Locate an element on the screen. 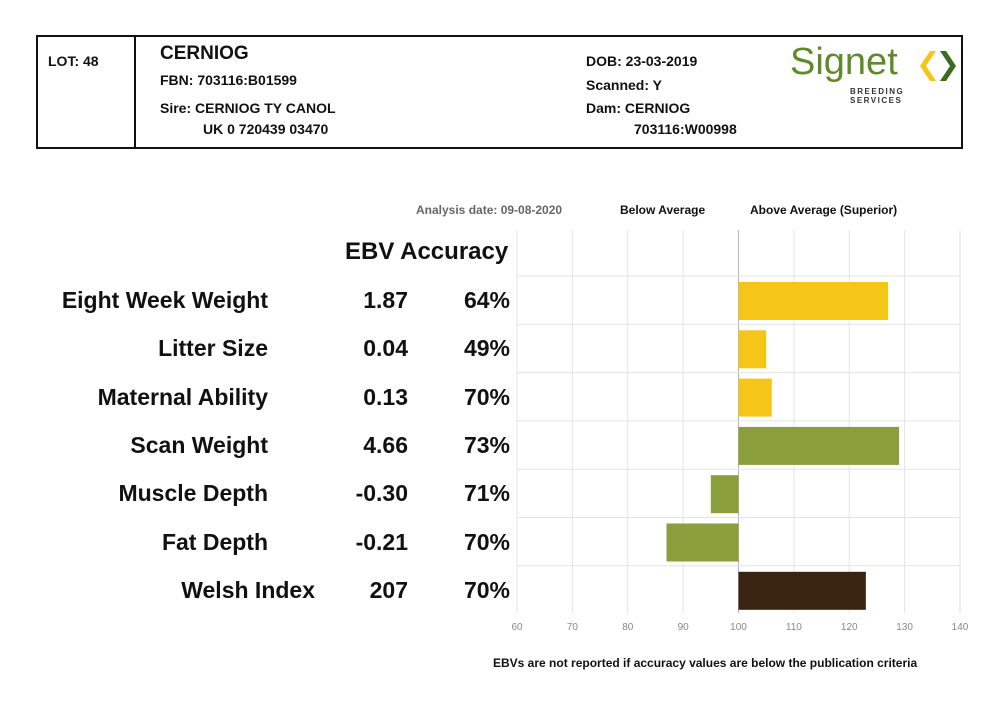 Image resolution: width=1000 pixels, height=707 pixels. signet-logo: Signet BREEDING SERVICES is located at coordinates (875, 73).